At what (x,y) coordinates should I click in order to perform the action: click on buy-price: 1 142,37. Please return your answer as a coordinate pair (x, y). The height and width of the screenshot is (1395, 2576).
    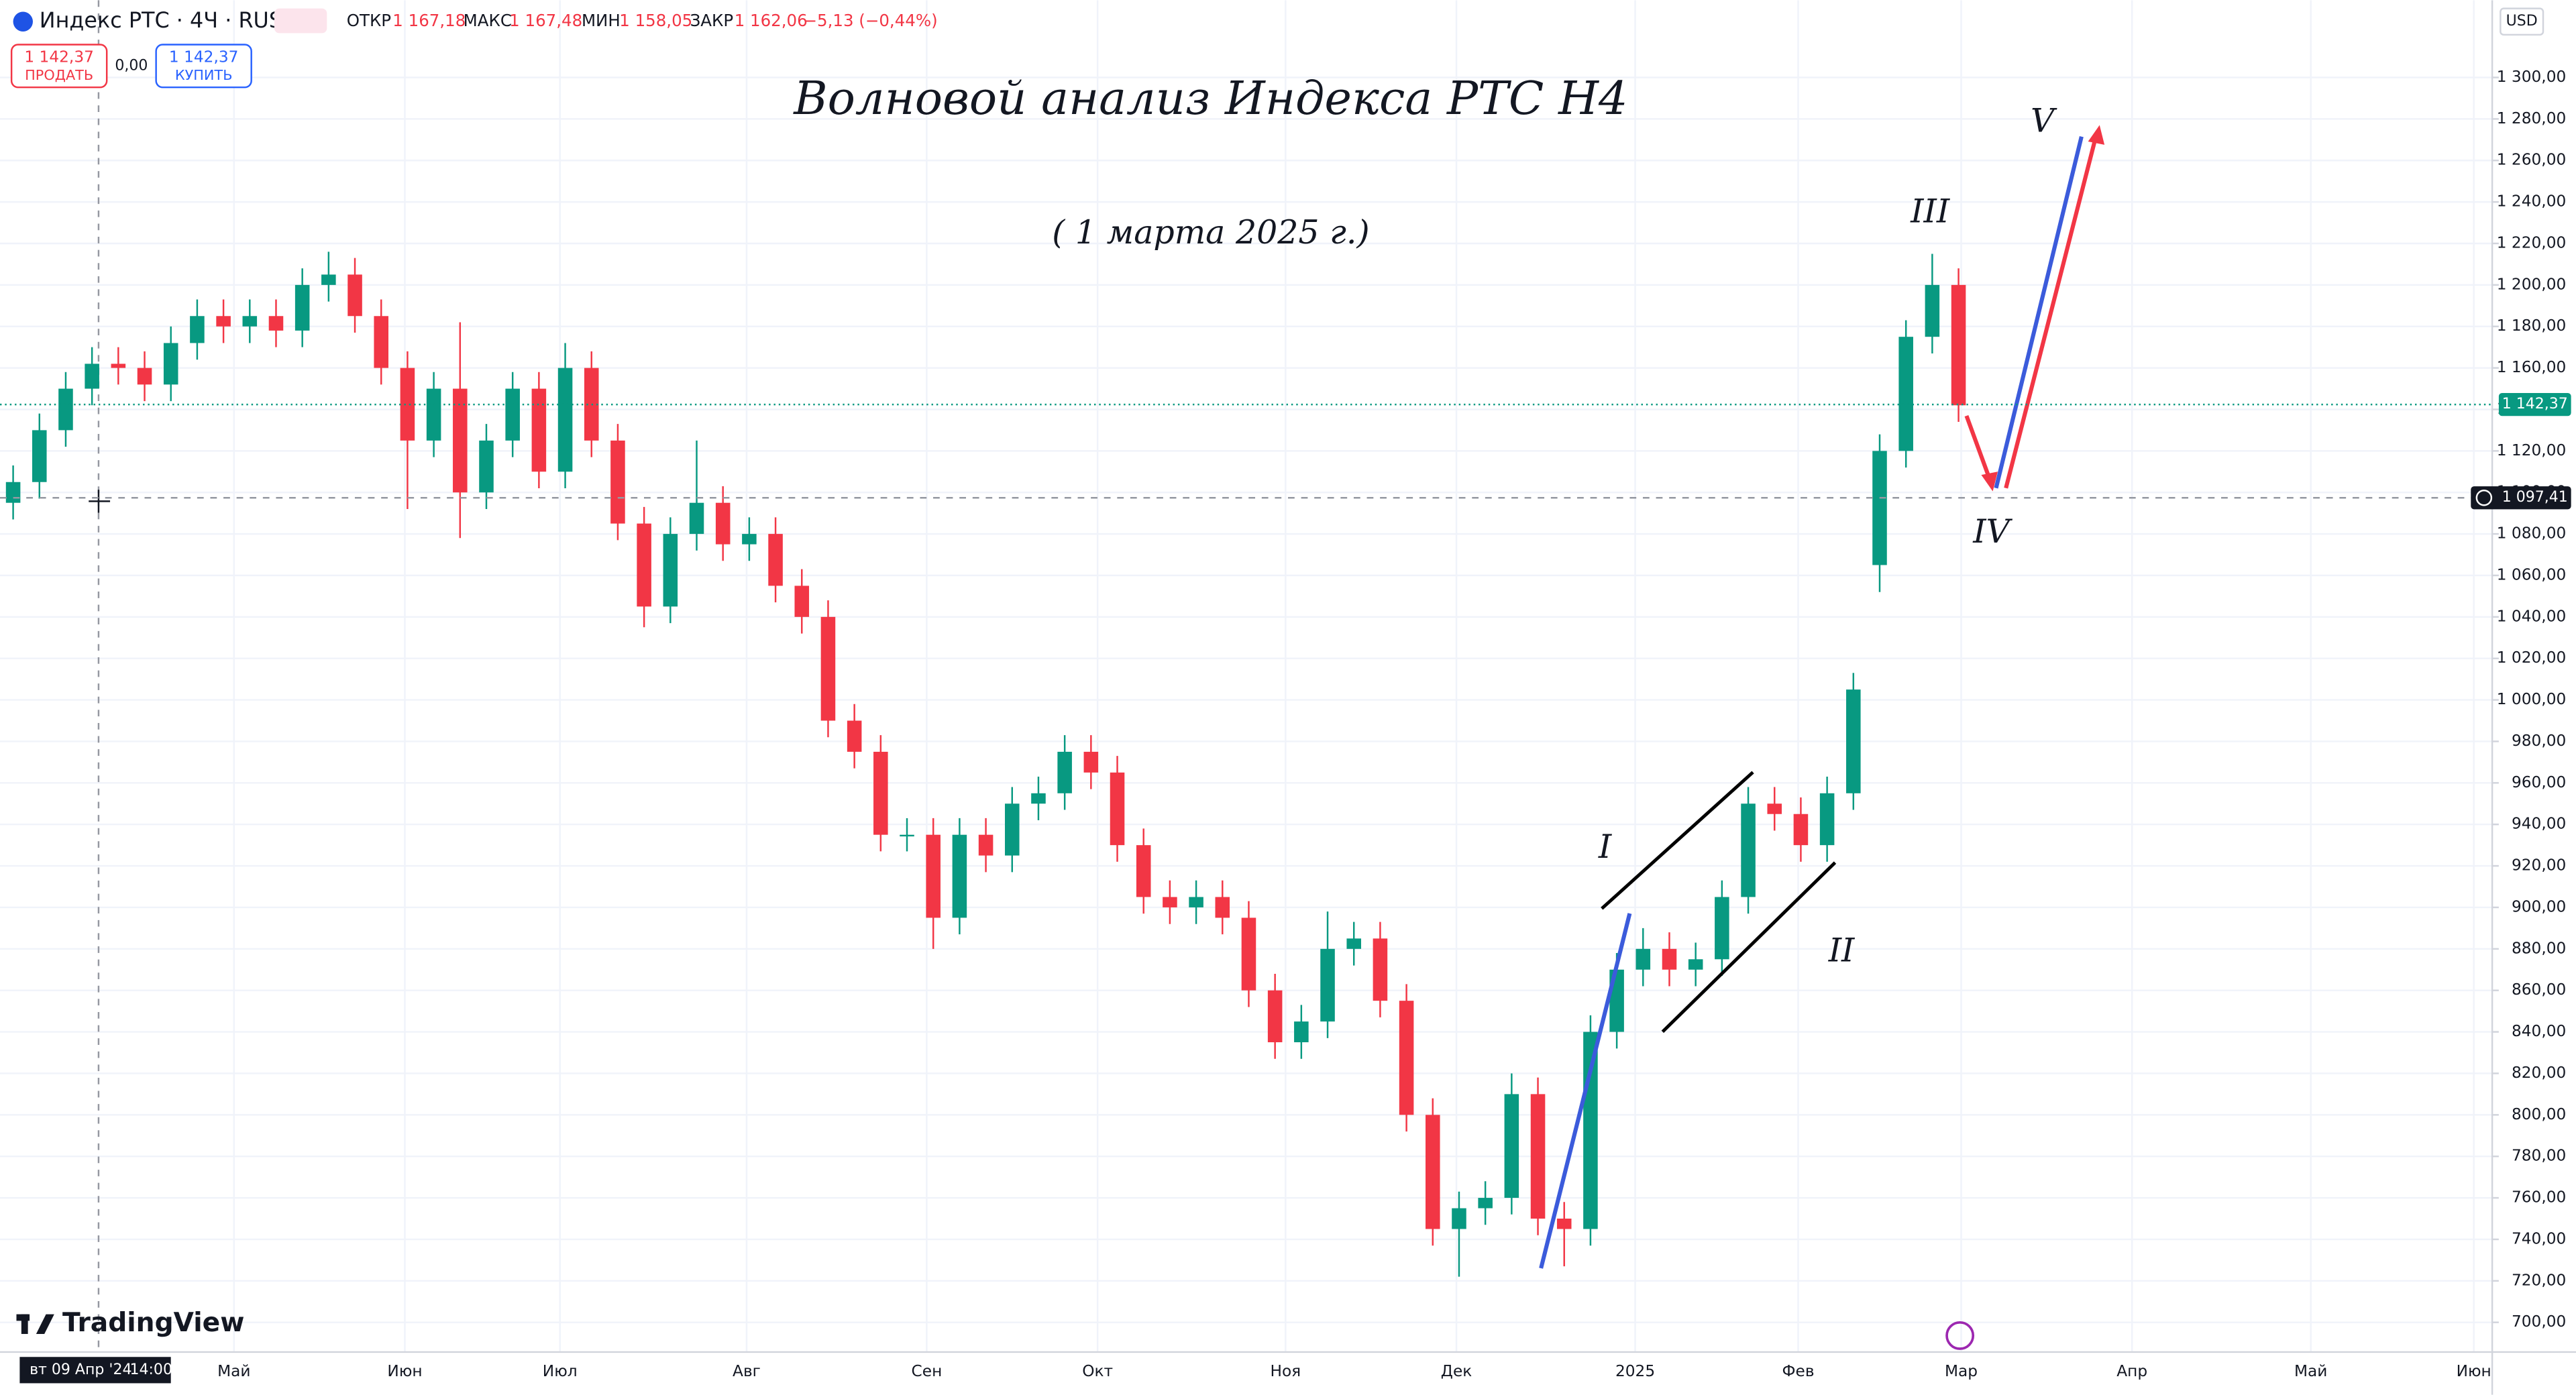
    Looking at the image, I should click on (204, 57).